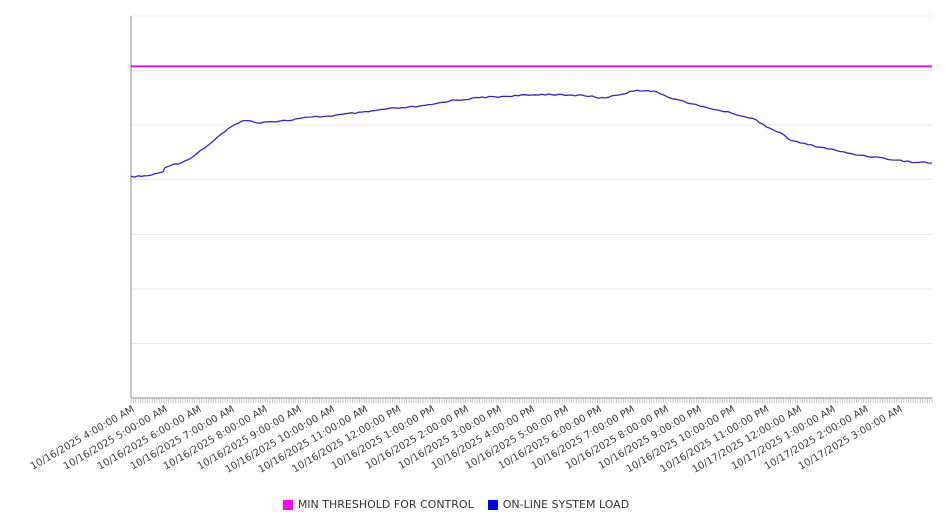  I want to click on legend-item-min-threshold: MIN THRESHOLD FOR CONTROL, so click(378, 504).